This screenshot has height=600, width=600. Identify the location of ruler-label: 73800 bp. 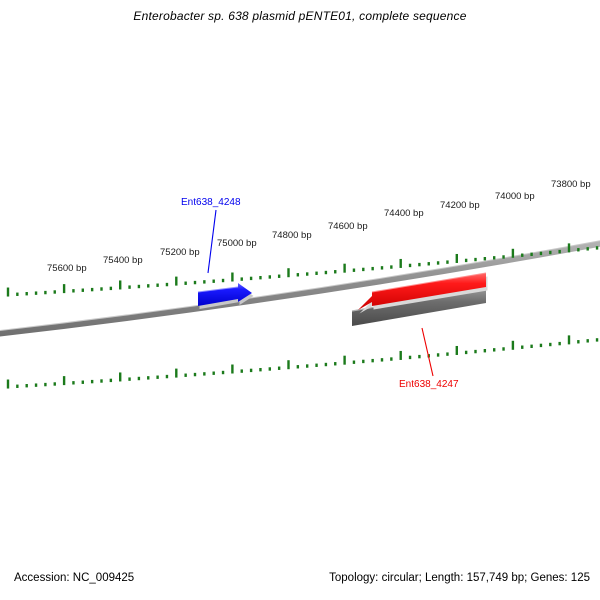
(571, 184).